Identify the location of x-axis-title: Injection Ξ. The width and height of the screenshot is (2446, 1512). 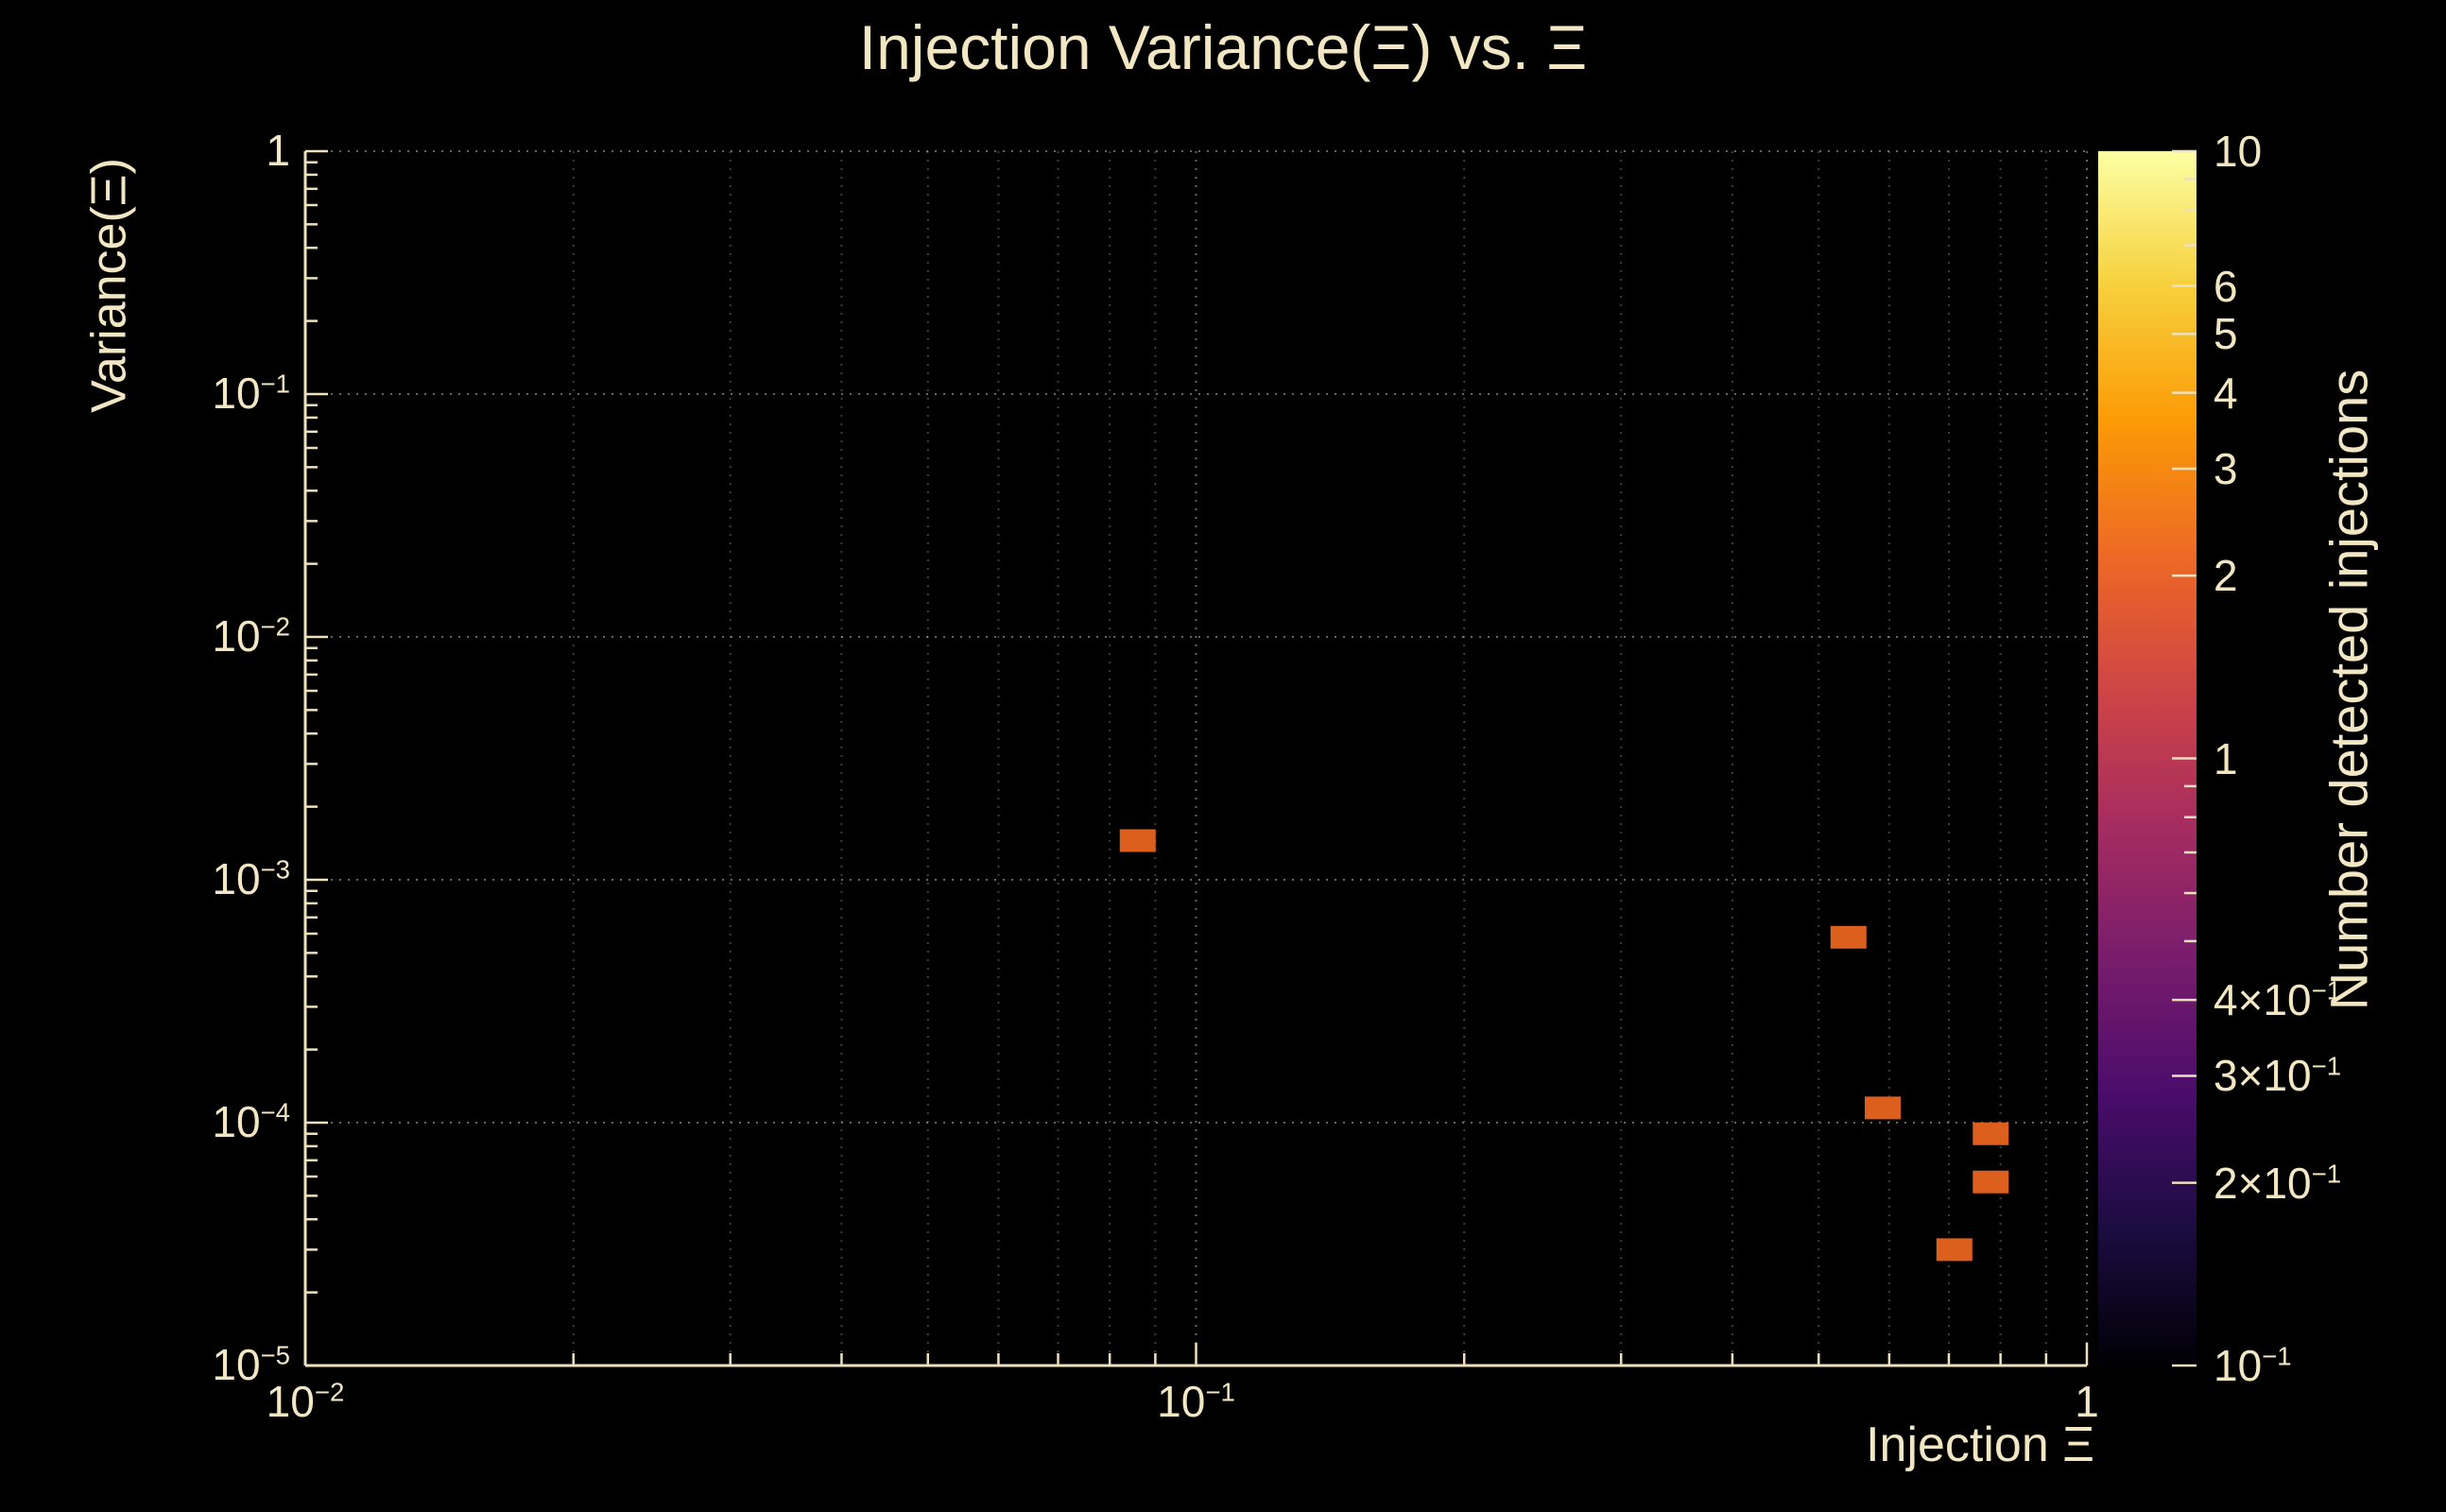
(1980, 1445).